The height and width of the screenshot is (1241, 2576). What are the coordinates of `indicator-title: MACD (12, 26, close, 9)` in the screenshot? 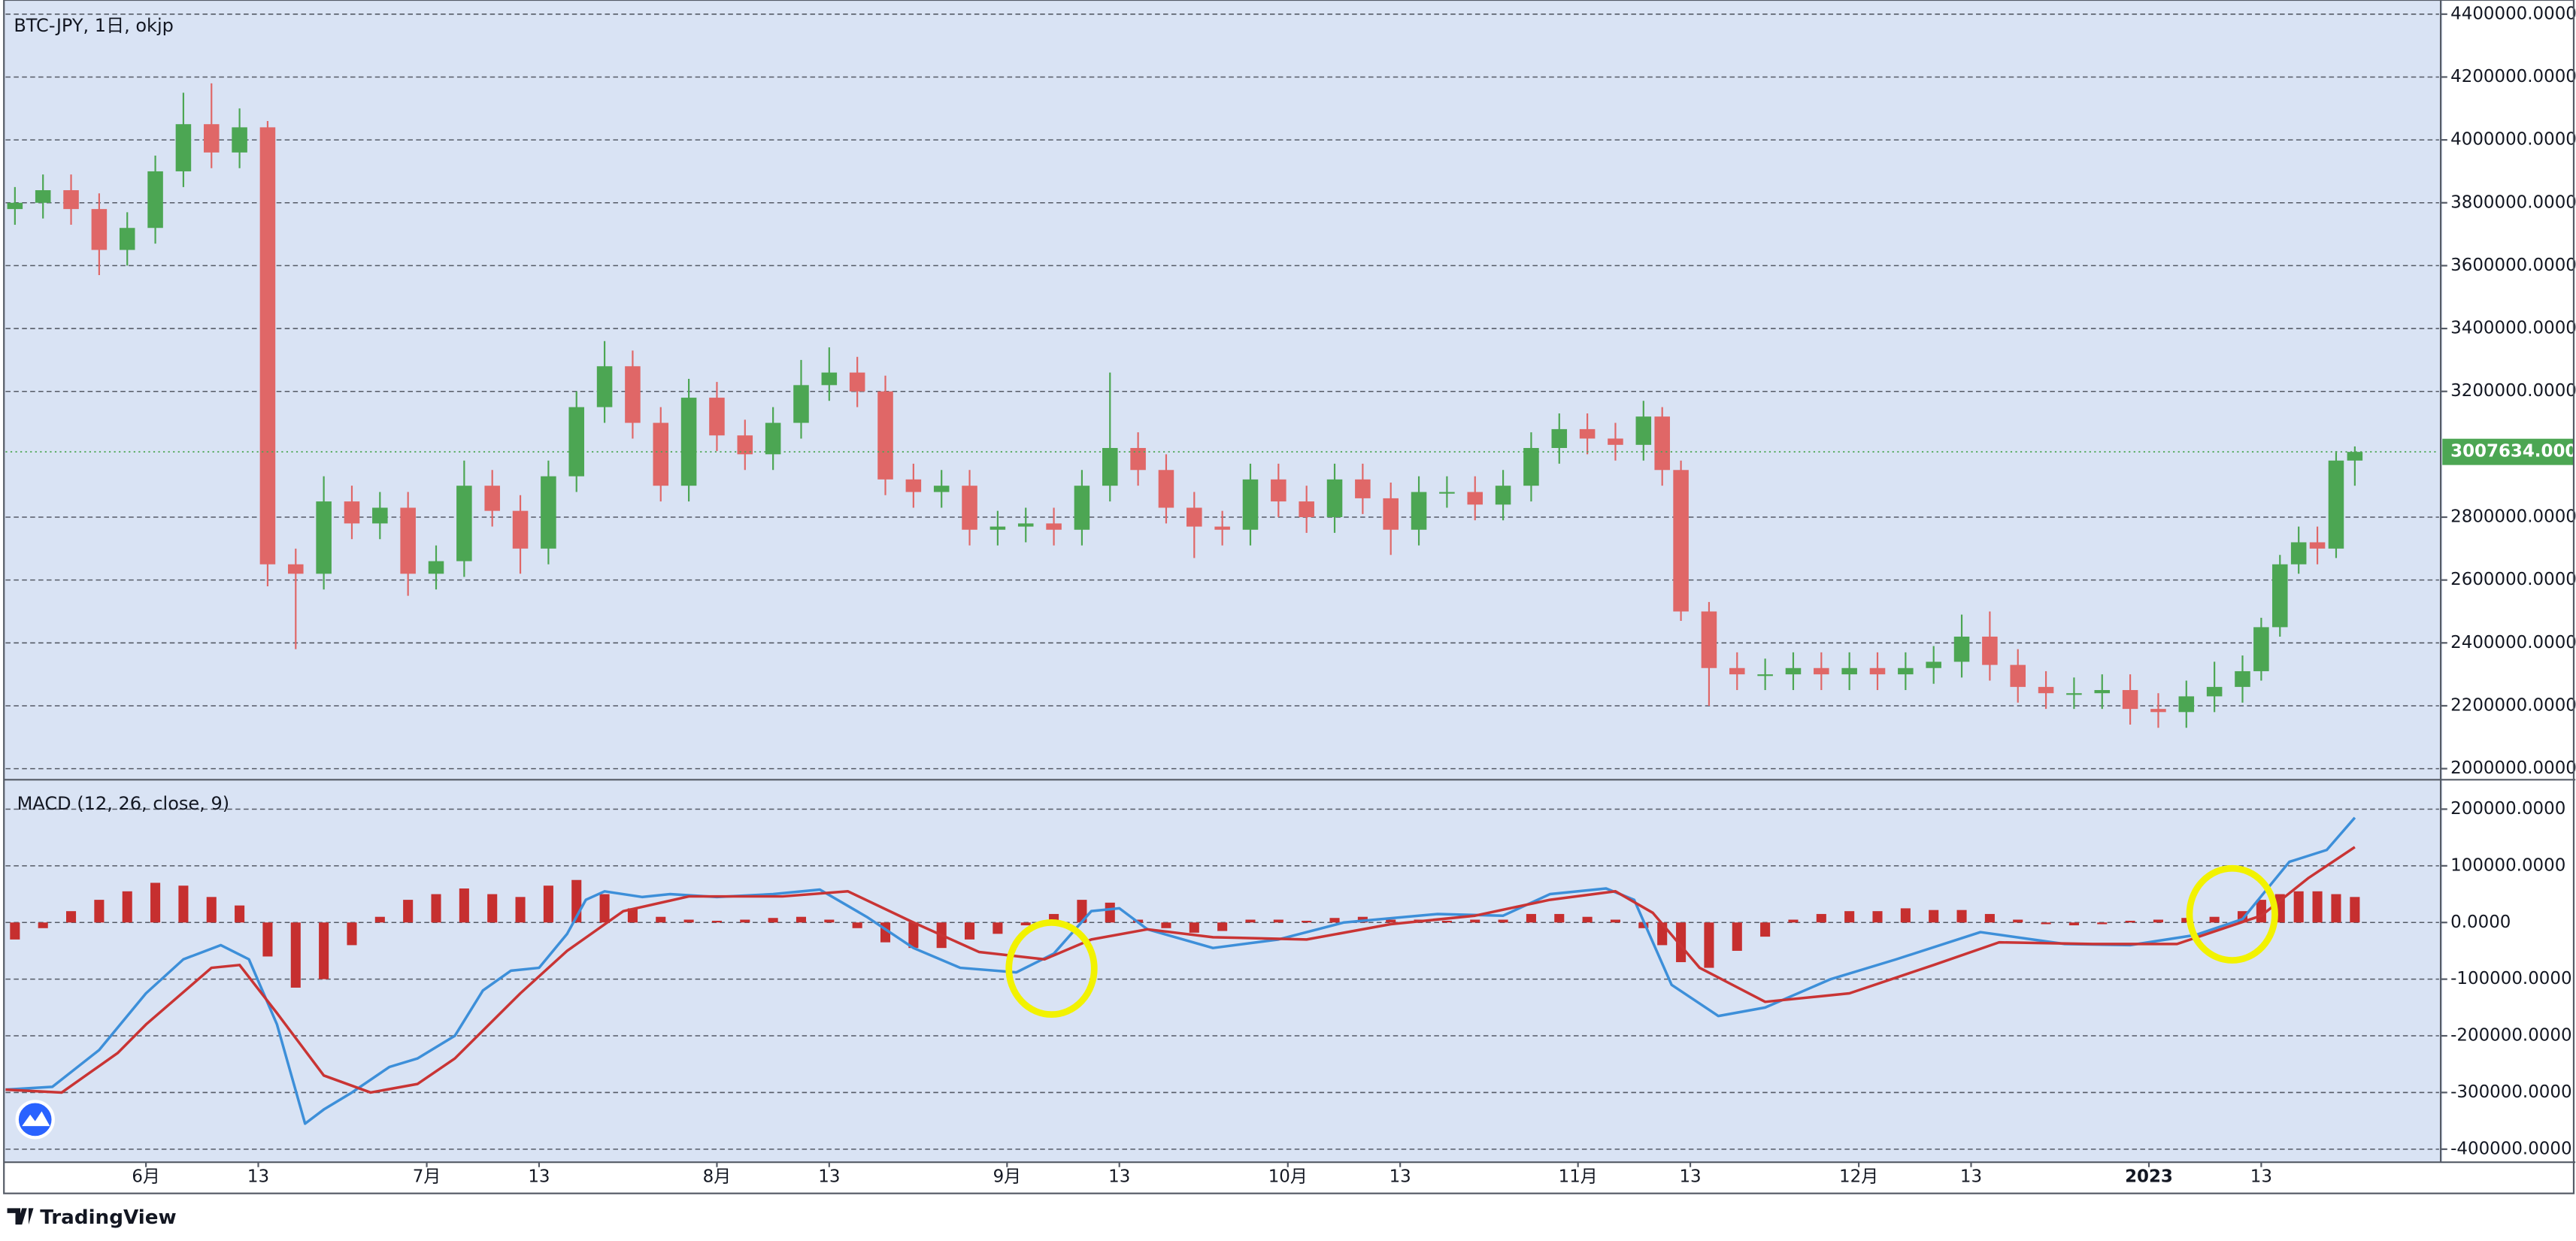 It's located at (123, 803).